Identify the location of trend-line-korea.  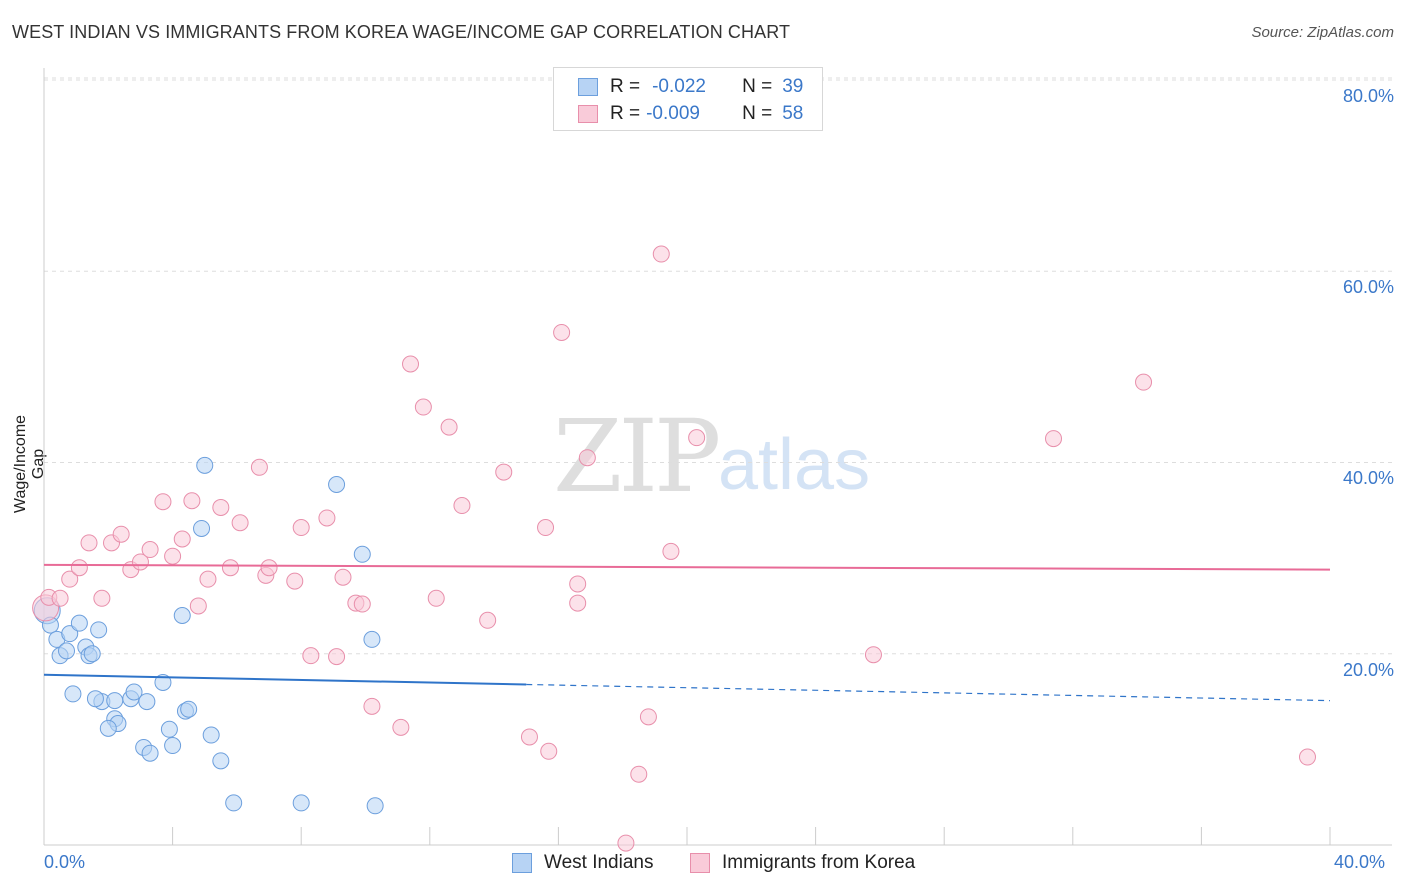
(687, 567).